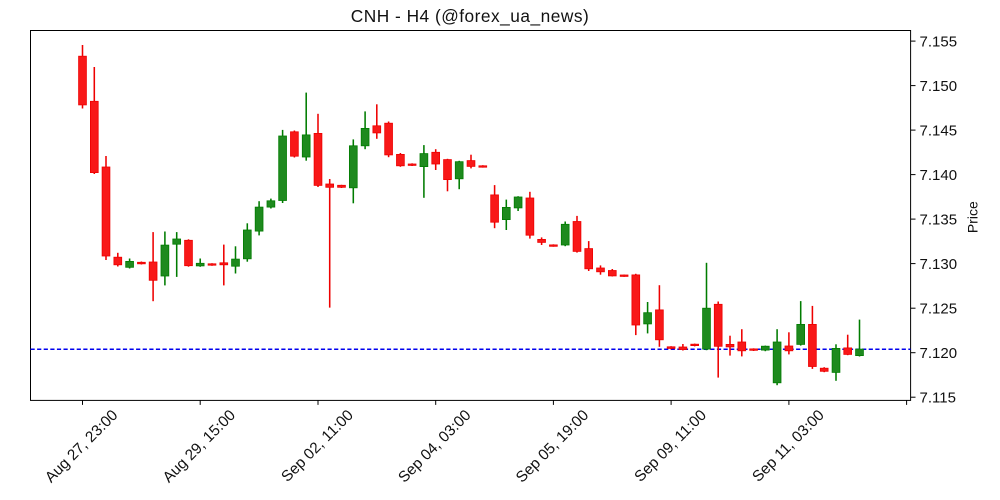 The height and width of the screenshot is (500, 1000). I want to click on svg-text: 7.125, so click(939, 308).